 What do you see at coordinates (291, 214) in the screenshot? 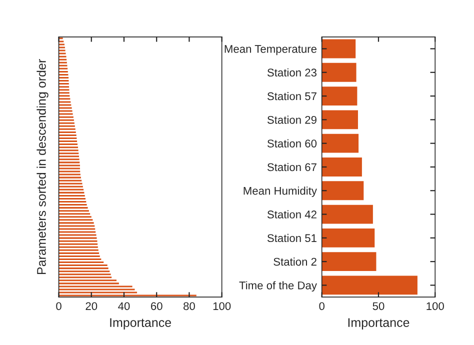
I see `y-tick-label: Station 42` at bounding box center [291, 214].